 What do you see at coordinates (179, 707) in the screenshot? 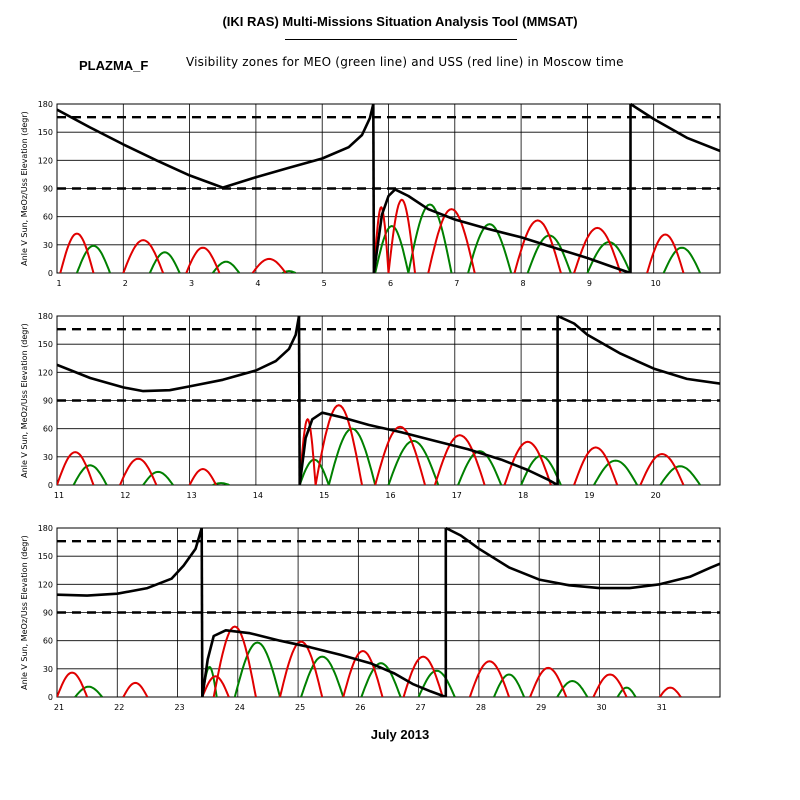
I see `x-tick-label: 23` at bounding box center [179, 707].